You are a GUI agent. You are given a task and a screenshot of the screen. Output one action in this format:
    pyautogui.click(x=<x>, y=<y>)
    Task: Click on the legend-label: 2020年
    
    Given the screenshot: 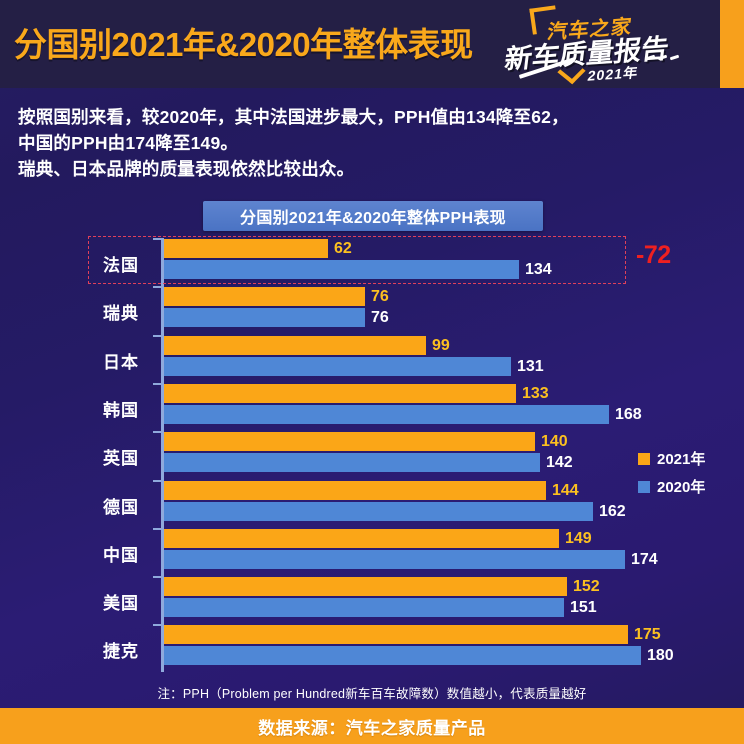 What is the action you would take?
    pyautogui.click(x=681, y=487)
    